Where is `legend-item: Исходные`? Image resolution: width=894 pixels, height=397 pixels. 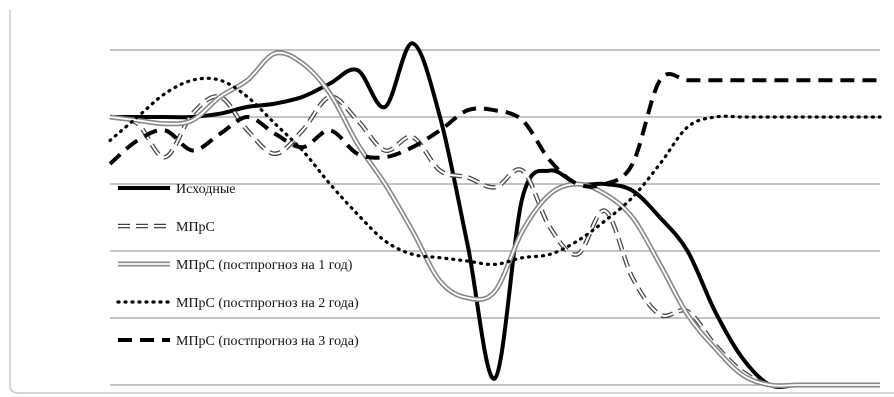 legend-item: Исходные is located at coordinates (176, 189).